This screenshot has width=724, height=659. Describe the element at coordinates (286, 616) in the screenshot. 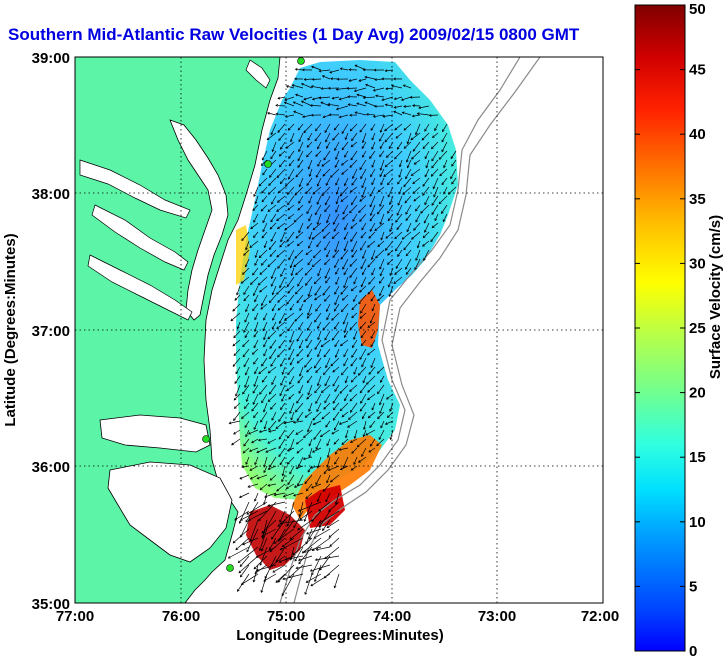

I see `x-tick-label: 75:00` at that location.